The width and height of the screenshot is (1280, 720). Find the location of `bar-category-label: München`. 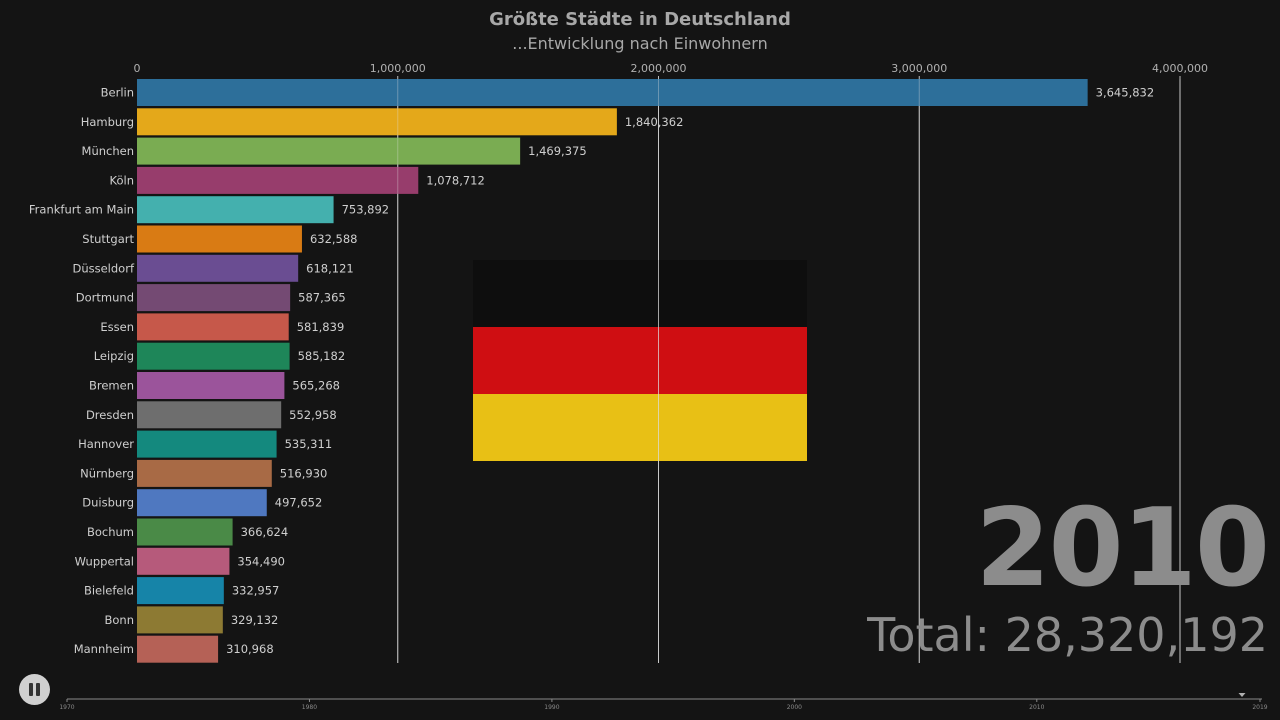

bar-category-label: München is located at coordinates (108, 151).